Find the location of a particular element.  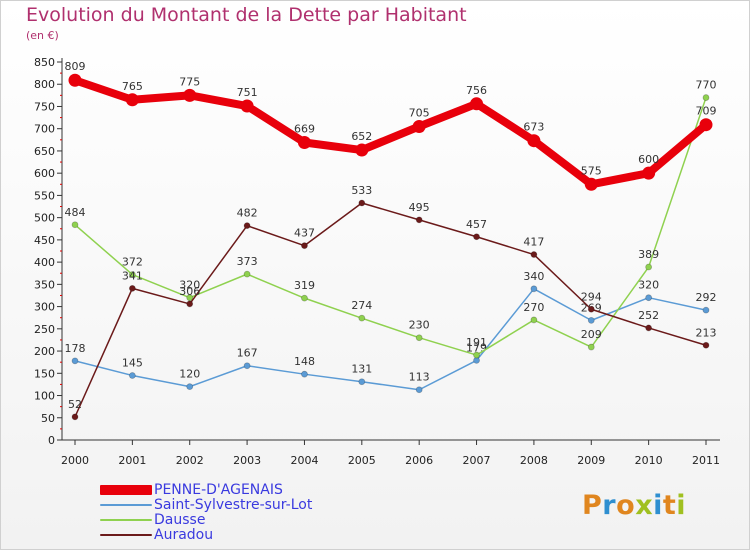

y-tick-label: 550 is located at coordinates (44, 195).